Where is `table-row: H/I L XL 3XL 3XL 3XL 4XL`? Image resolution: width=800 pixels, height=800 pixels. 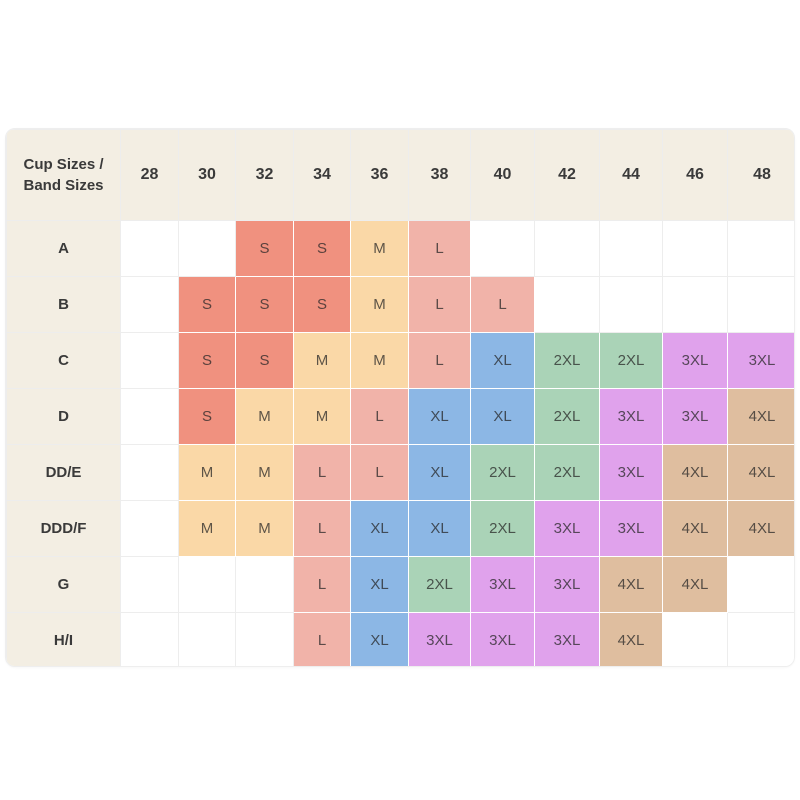
table-row: H/I L XL 3XL 3XL 3XL 4XL is located at coordinates (400, 639).